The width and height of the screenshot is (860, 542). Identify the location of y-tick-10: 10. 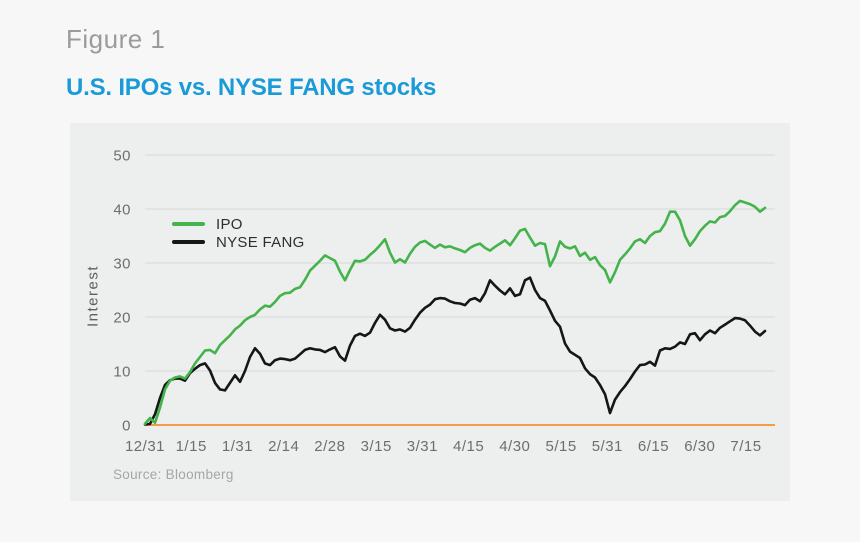
(122, 372).